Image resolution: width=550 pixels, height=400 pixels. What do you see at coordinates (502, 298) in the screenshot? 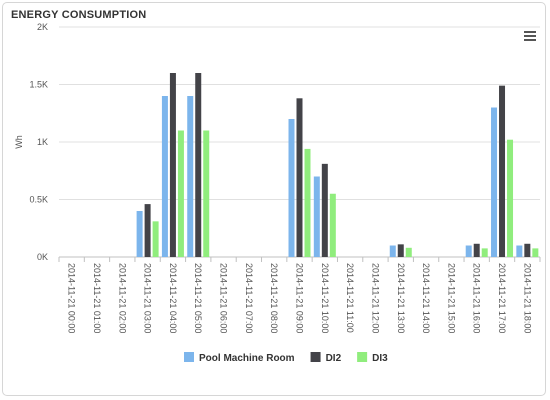
I see `x-tick-label: 2014-11-21 17:00` at bounding box center [502, 298].